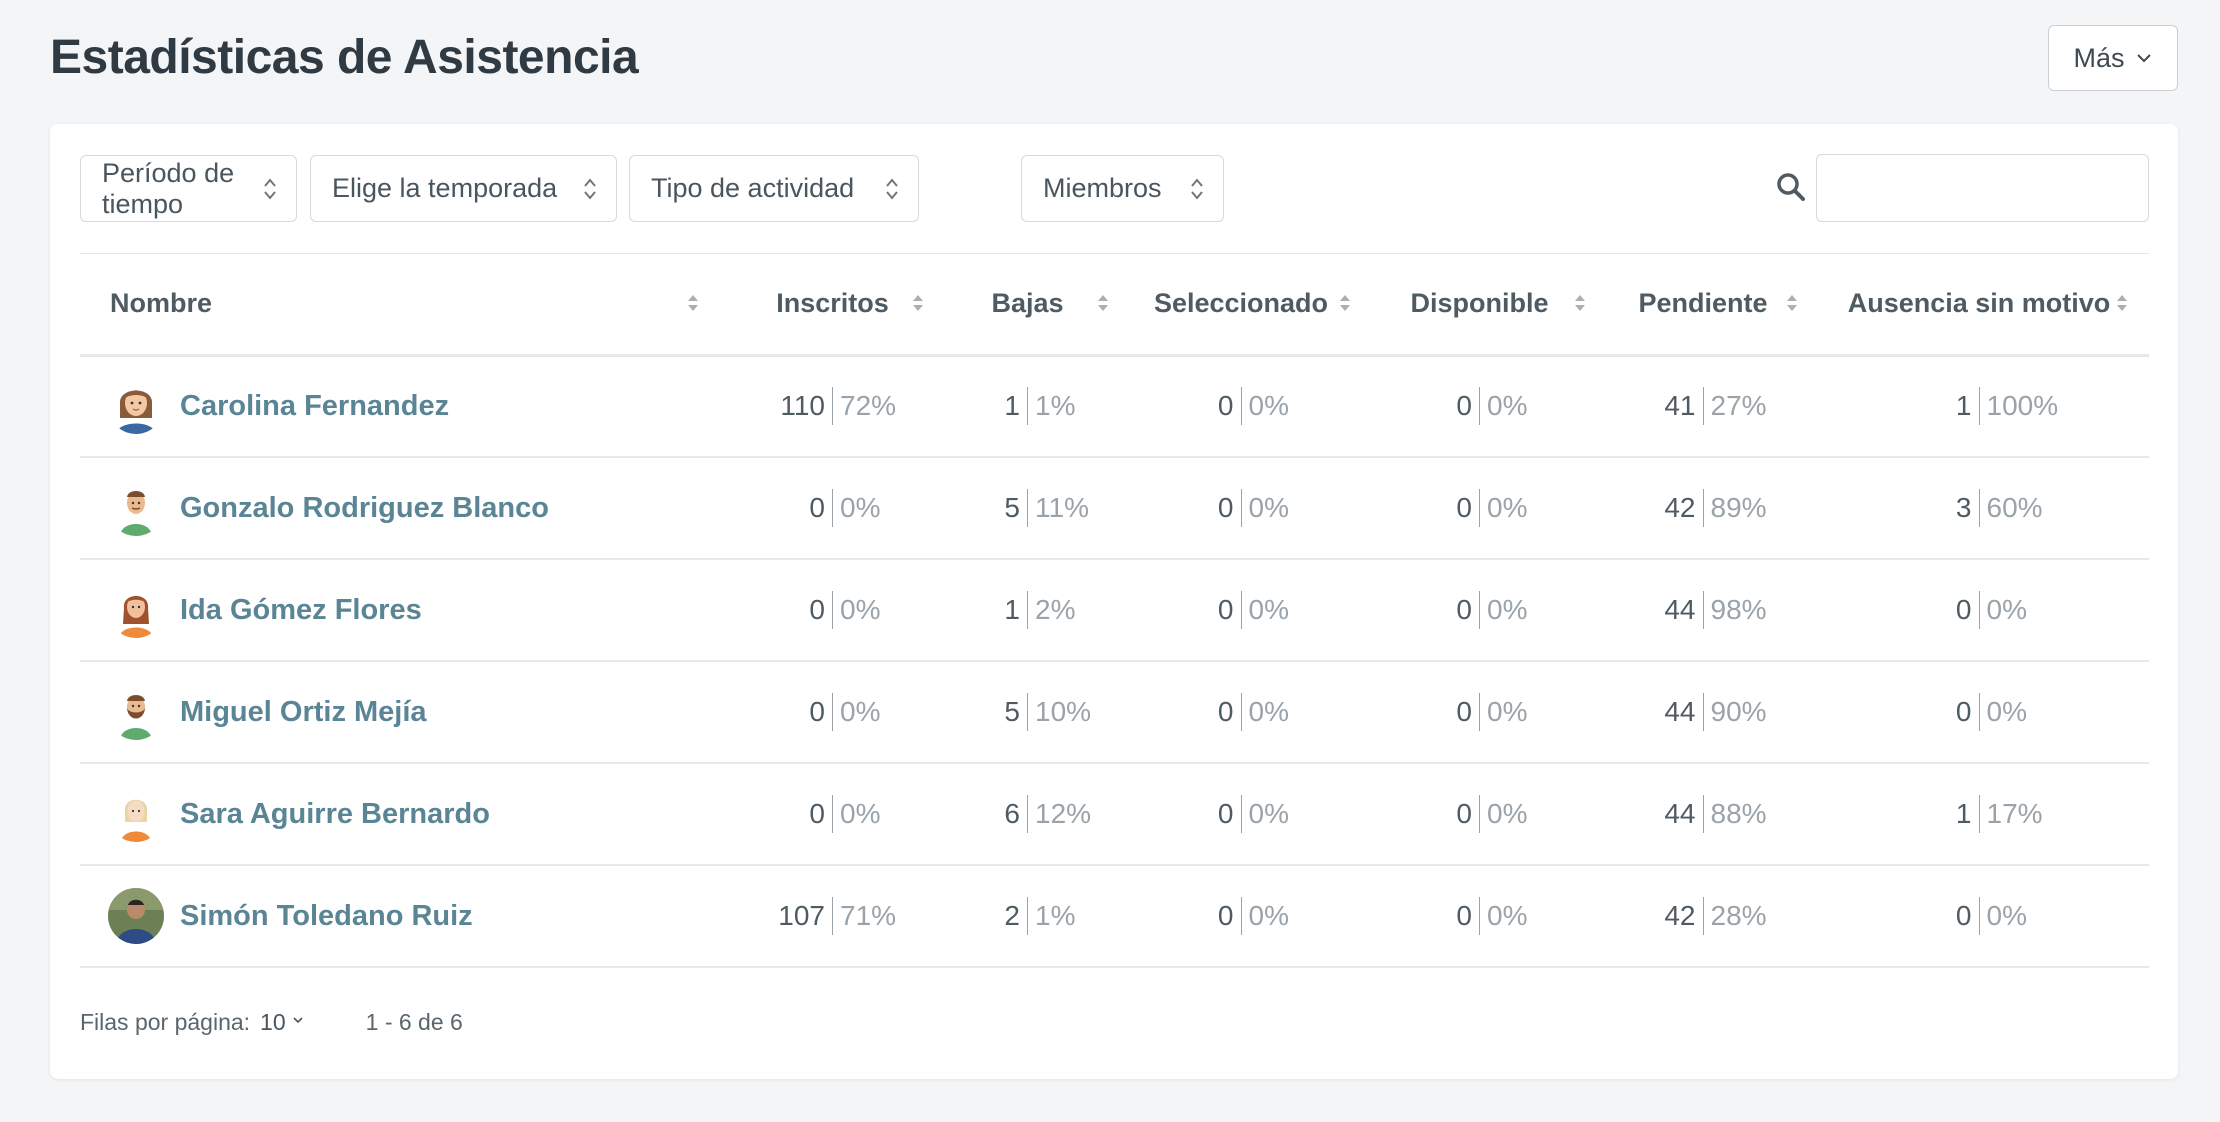  What do you see at coordinates (136, 508) in the screenshot?
I see `male-avatar-icon` at bounding box center [136, 508].